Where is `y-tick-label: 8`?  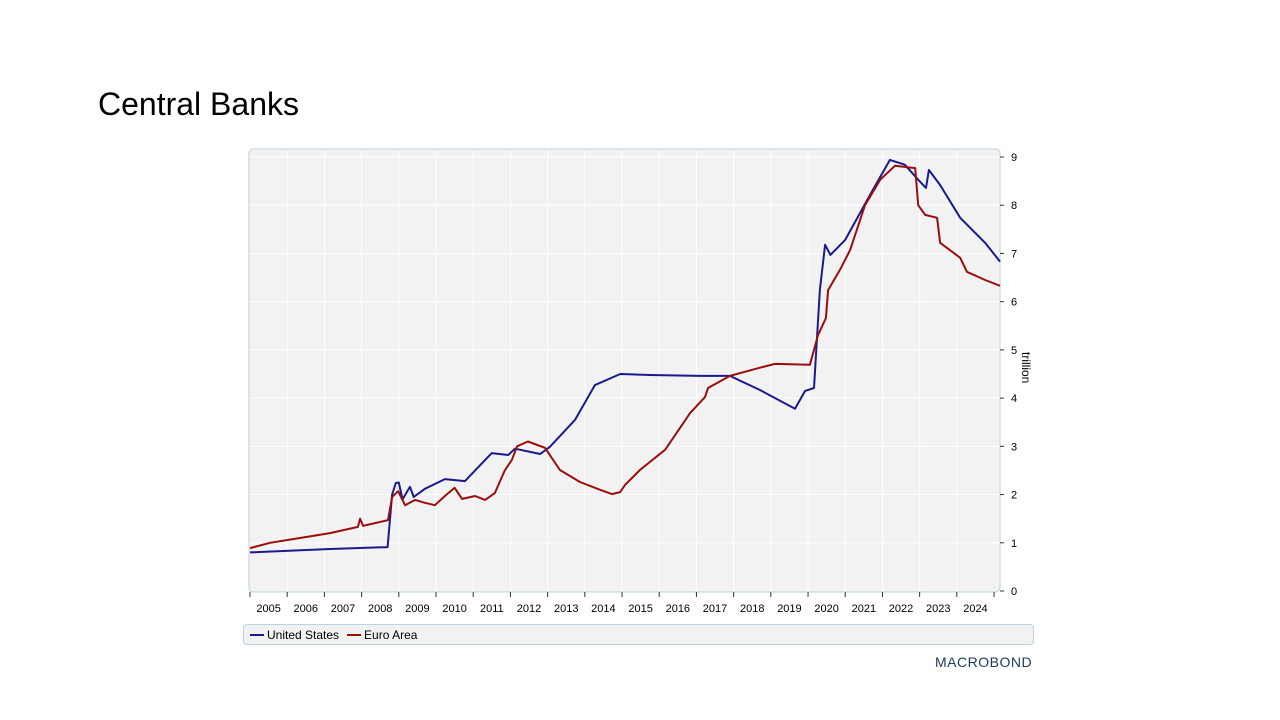
y-tick-label: 8 is located at coordinates (1014, 206).